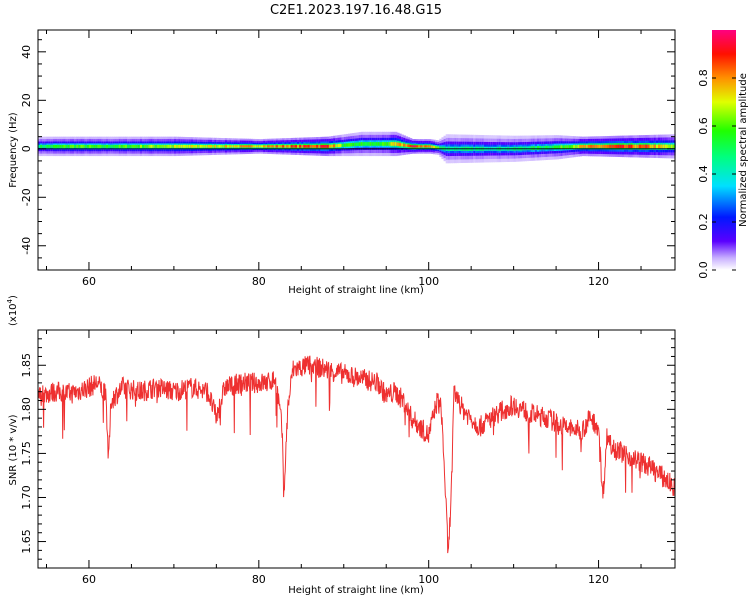 This screenshot has height=600, width=750. Describe the element at coordinates (357, 147) in the screenshot. I see `spectral-band` at that location.